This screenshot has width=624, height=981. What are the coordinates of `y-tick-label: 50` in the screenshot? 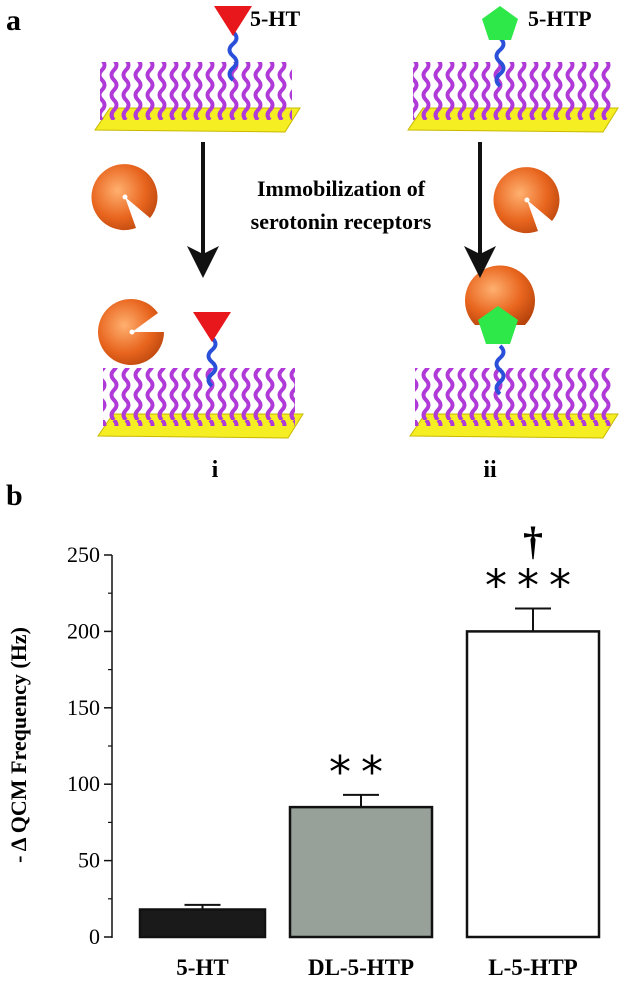 It's located at (89, 860).